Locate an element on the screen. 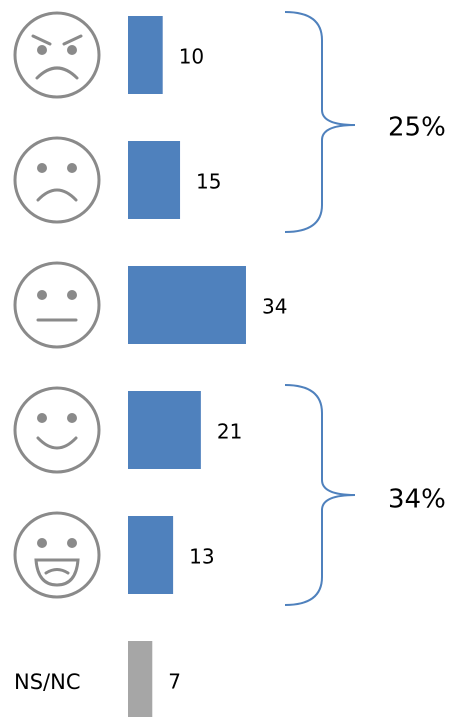 The width and height of the screenshot is (460, 717). face-angry is located at coordinates (57, 55).